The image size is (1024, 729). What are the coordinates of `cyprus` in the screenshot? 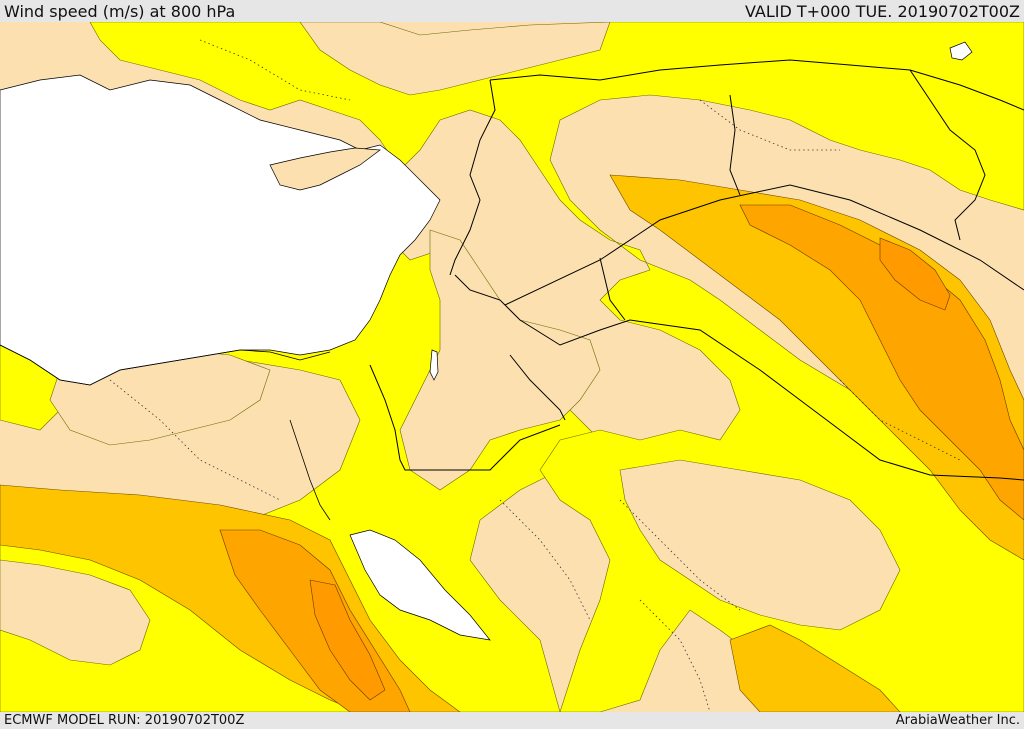 It's located at (325, 169).